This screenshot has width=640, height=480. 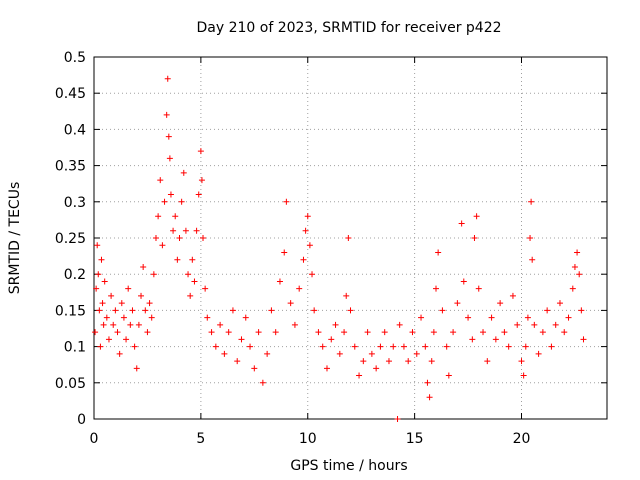 What do you see at coordinates (522, 439) in the screenshot?
I see `x-tick-label: 20` at bounding box center [522, 439].